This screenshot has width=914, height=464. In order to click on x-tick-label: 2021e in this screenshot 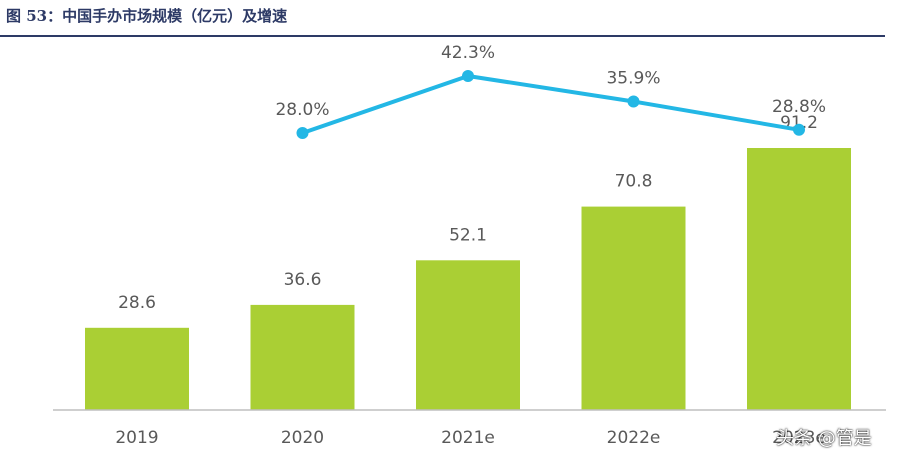, I will do `click(468, 438)`.